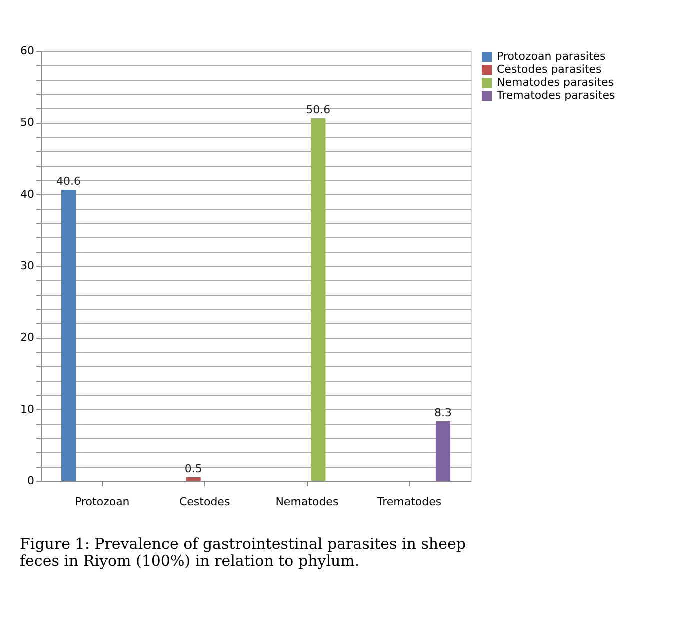 The height and width of the screenshot is (641, 697). I want to click on y-tick-label: 40, so click(27, 194).